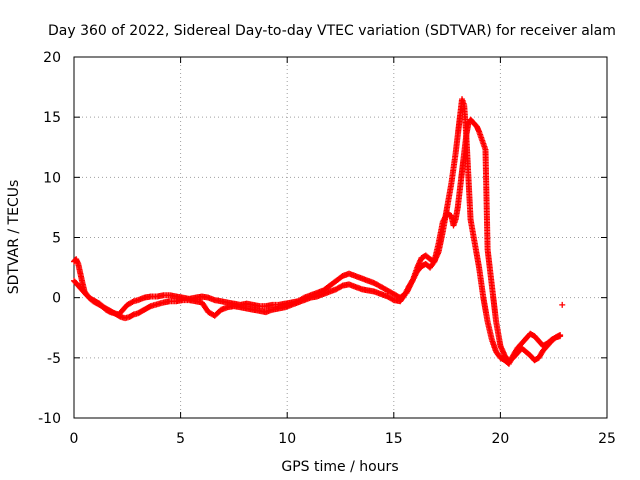 The width and height of the screenshot is (640, 480). What do you see at coordinates (339, 467) in the screenshot?
I see `x-axis-label: GPS time / hours` at bounding box center [339, 467].